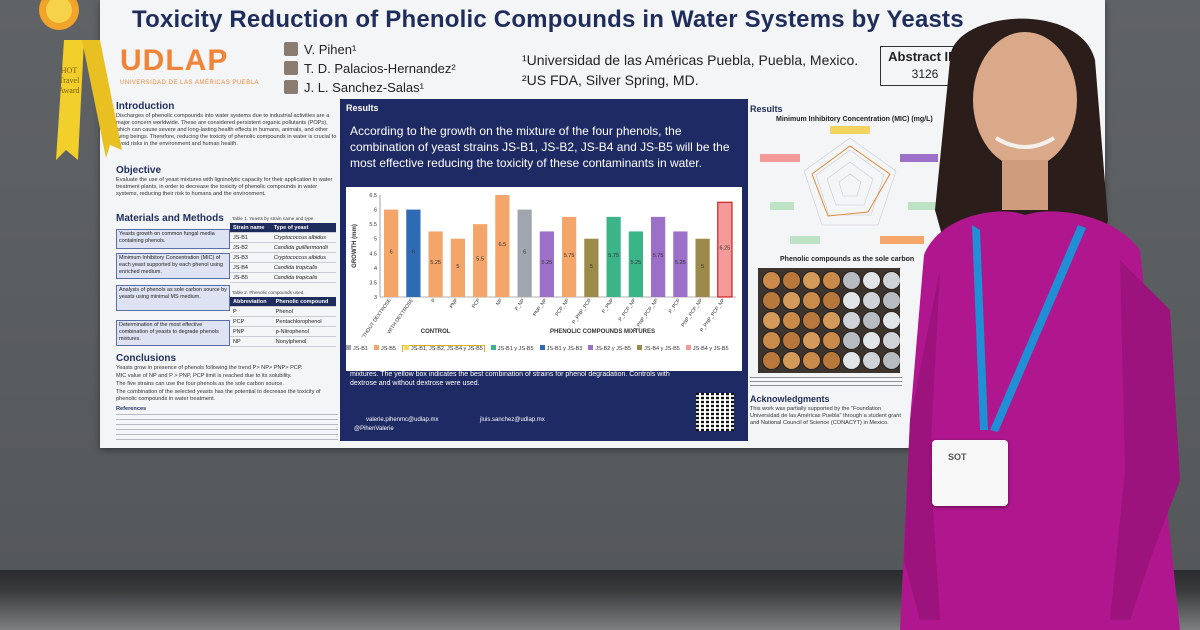 The image size is (1200, 630). I want to click on group-label-control: CONTROL, so click(436, 332).